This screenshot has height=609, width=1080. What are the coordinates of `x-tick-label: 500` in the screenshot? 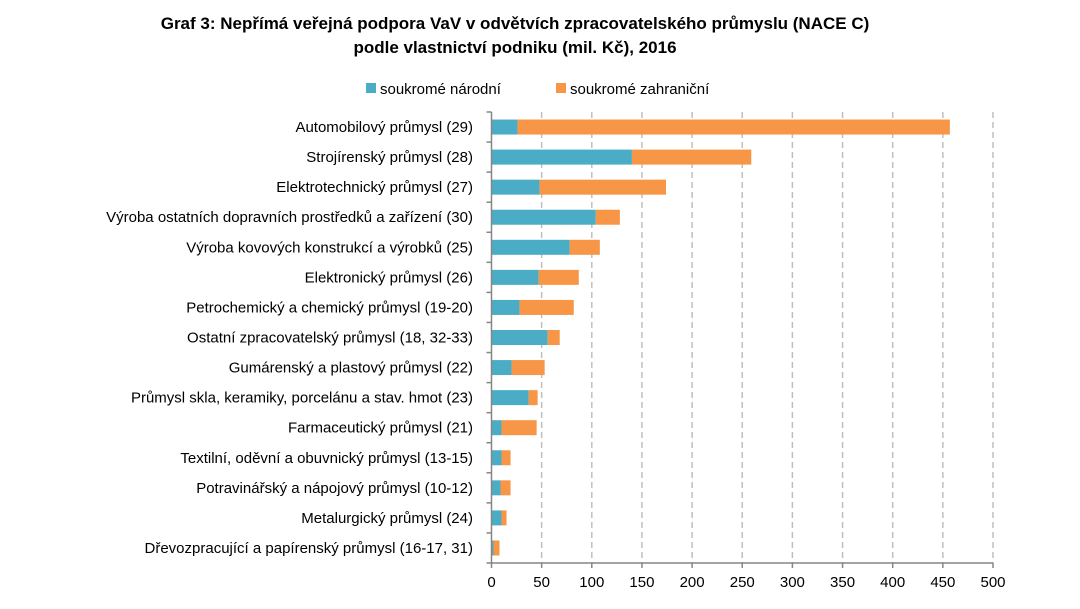 It's located at (992, 582).